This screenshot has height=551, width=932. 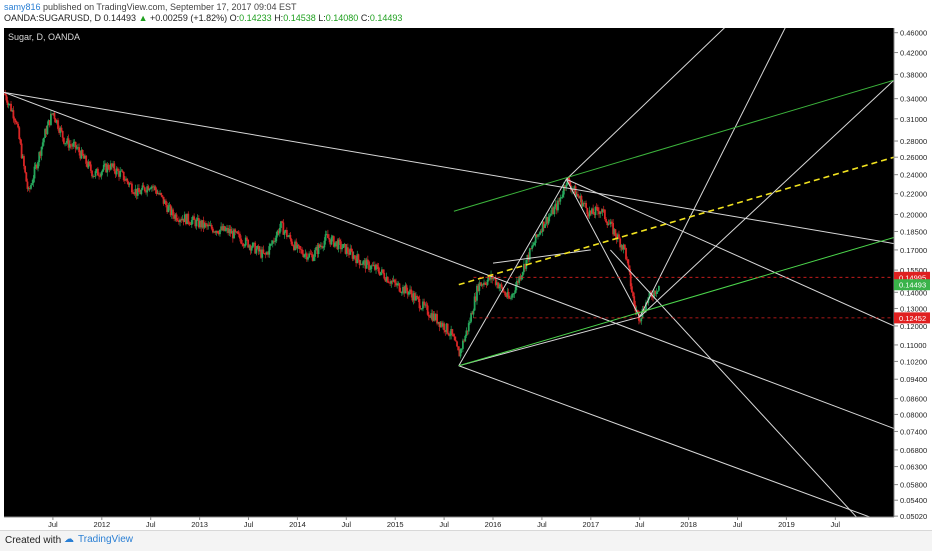 I want to click on y-tick-label: 0.06800, so click(x=913, y=450).